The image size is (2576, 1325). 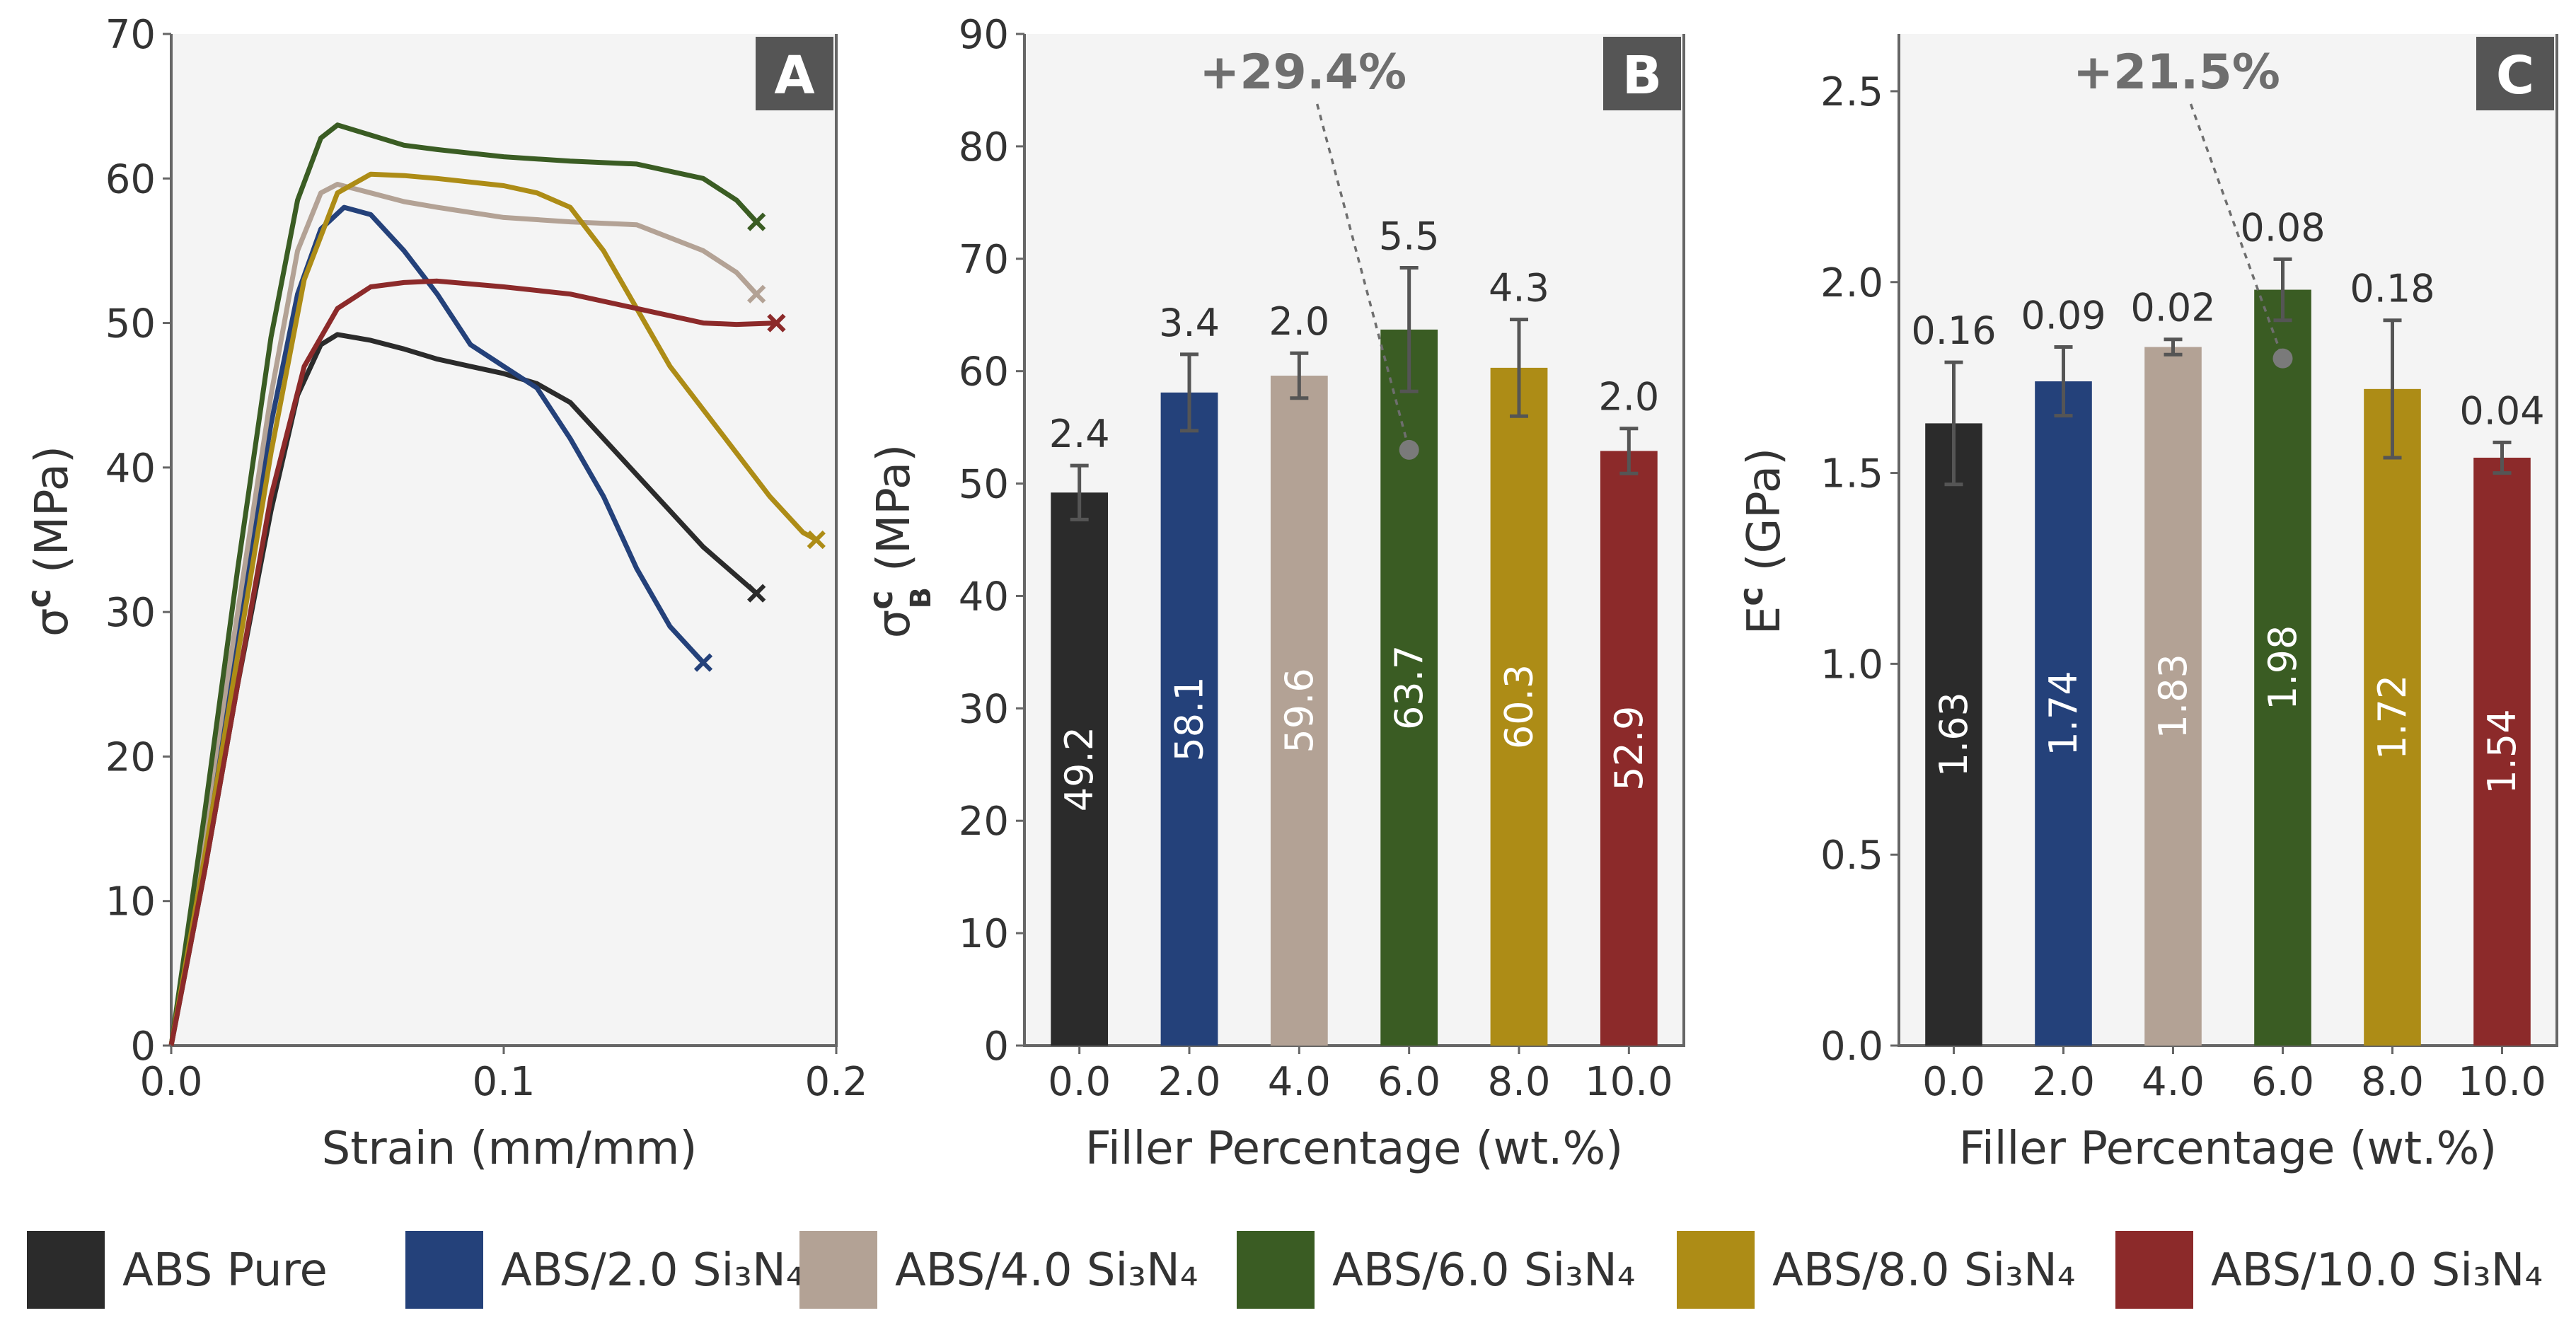 I want to click on panel-c-value-label: 1.72, so click(x=2392, y=718).